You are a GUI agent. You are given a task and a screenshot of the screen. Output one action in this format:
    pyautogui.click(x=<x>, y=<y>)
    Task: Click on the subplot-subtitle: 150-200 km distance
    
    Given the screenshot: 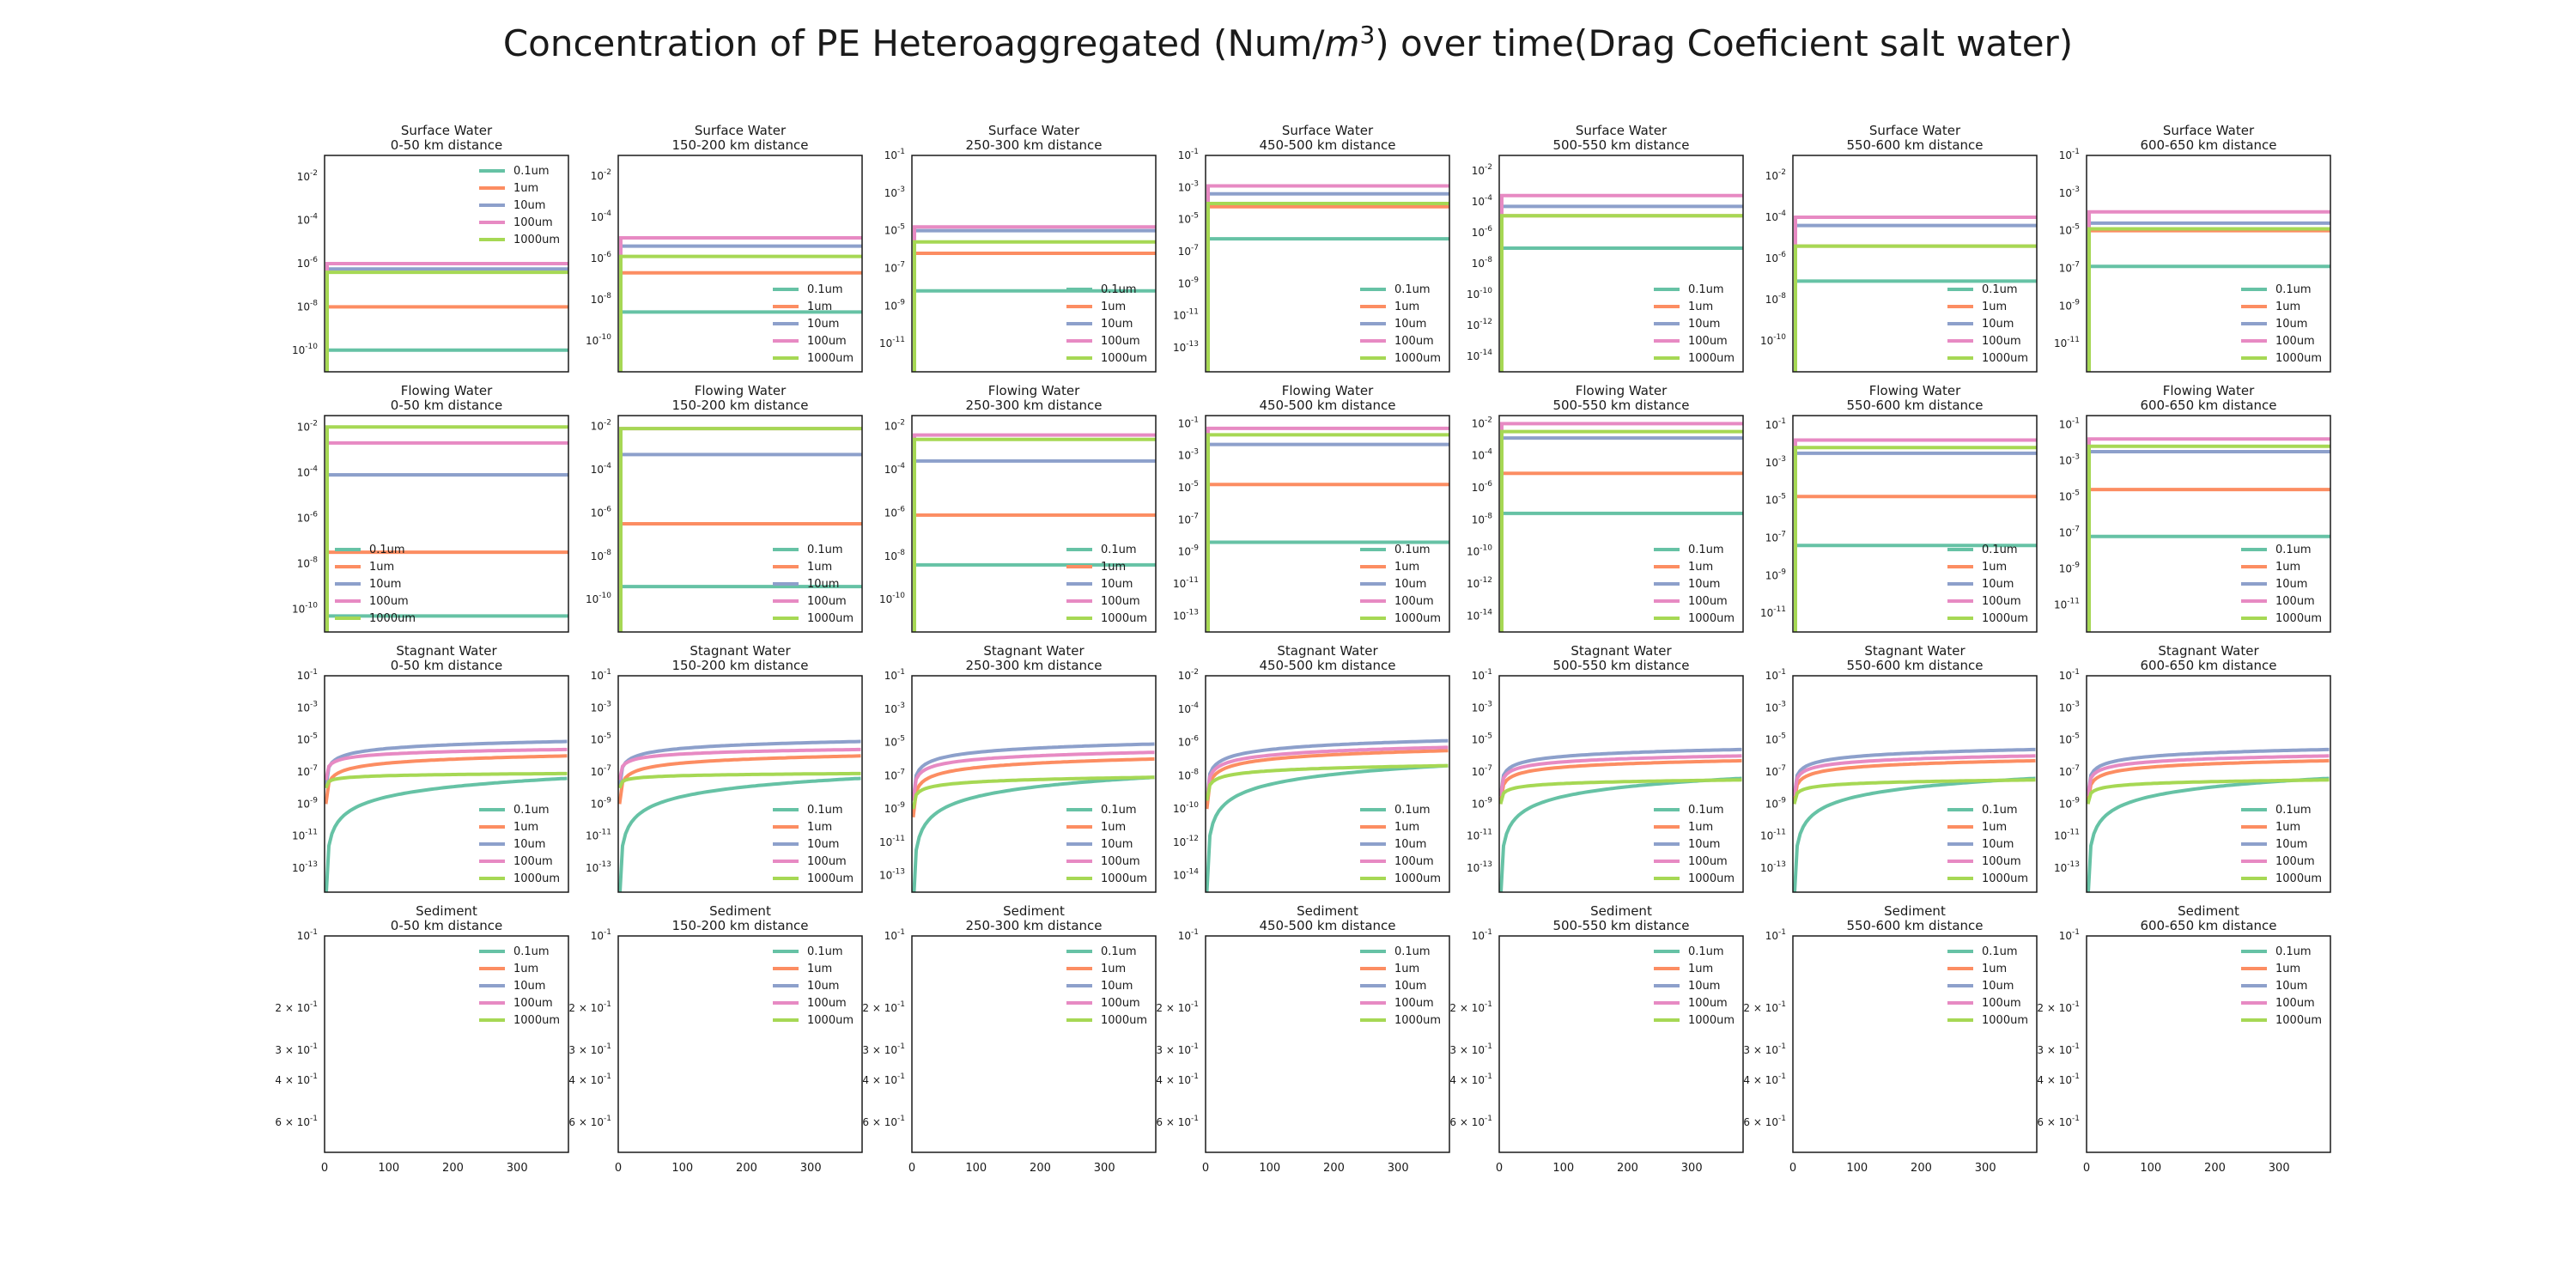 What is the action you would take?
    pyautogui.click(x=739, y=406)
    